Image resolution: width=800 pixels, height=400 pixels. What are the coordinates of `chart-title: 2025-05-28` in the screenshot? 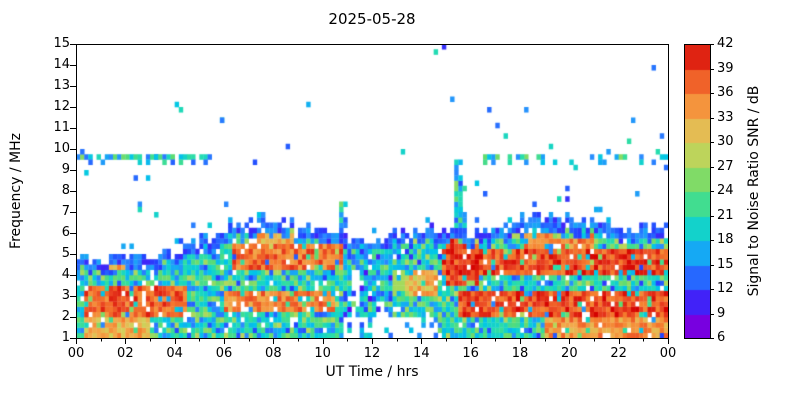 It's located at (372, 19).